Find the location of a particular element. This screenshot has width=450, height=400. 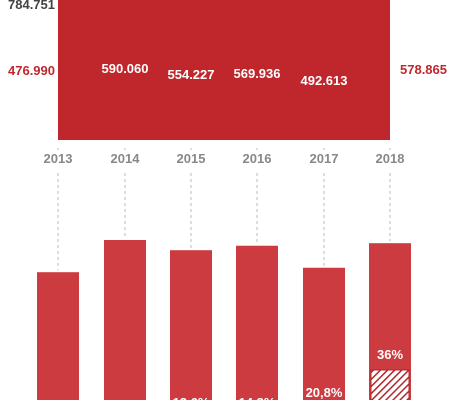

year-tick-label: 2018 is located at coordinates (390, 158).